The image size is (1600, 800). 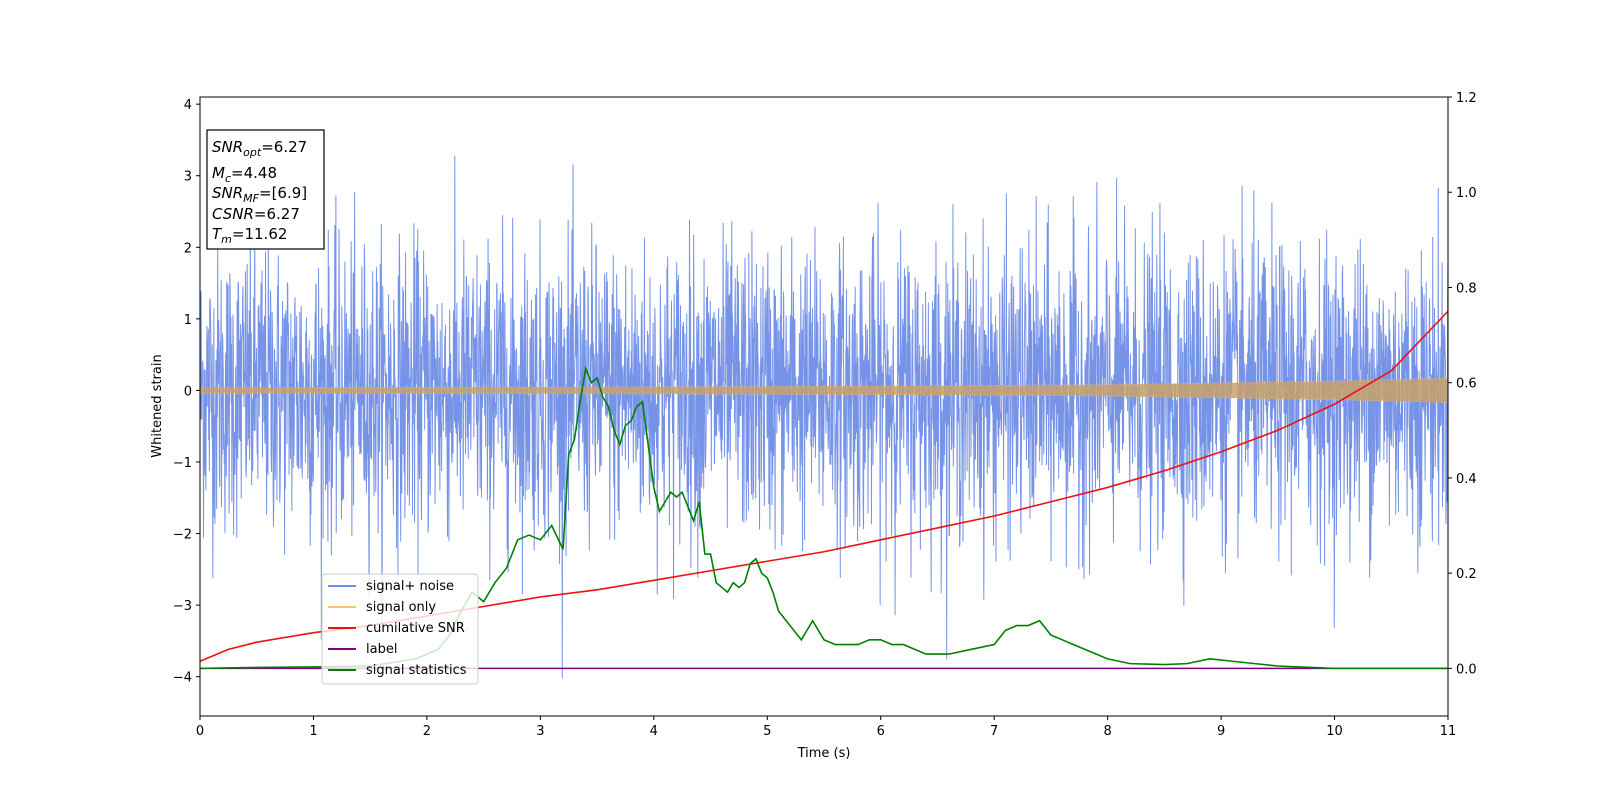 What do you see at coordinates (1466, 479) in the screenshot?
I see `y-right-tick-label-2: 0.4` at bounding box center [1466, 479].